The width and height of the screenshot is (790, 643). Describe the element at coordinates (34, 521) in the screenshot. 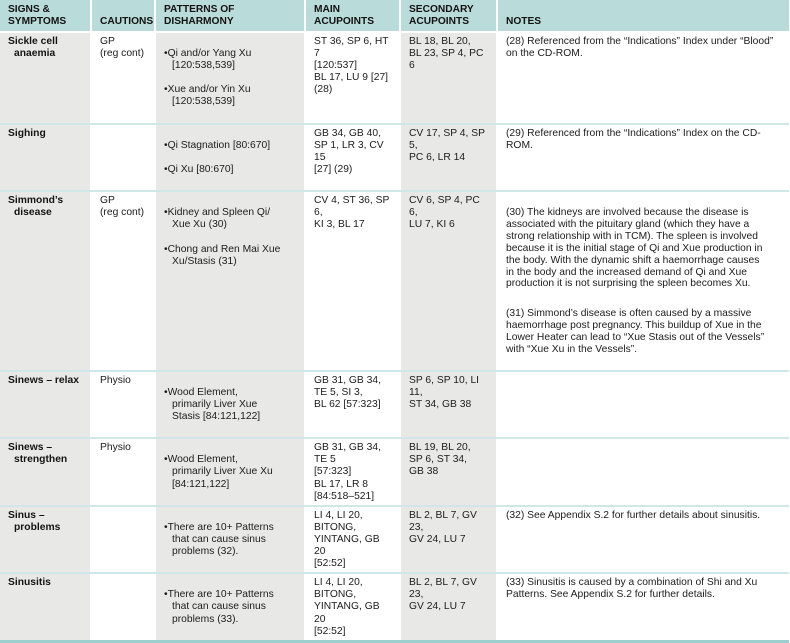

I see `sign-symptom-label: Sinus – problems` at that location.